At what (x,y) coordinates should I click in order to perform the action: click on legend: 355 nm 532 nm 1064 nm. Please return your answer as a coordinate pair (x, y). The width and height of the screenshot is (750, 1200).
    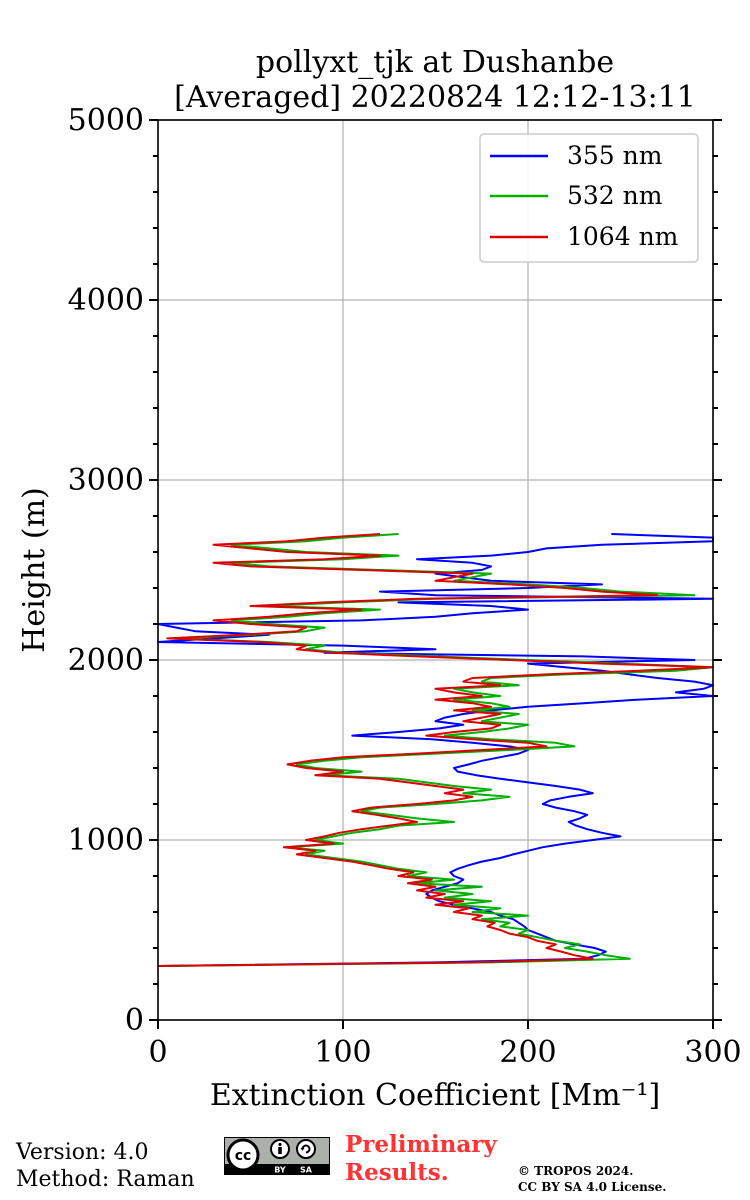
    Looking at the image, I should click on (589, 198).